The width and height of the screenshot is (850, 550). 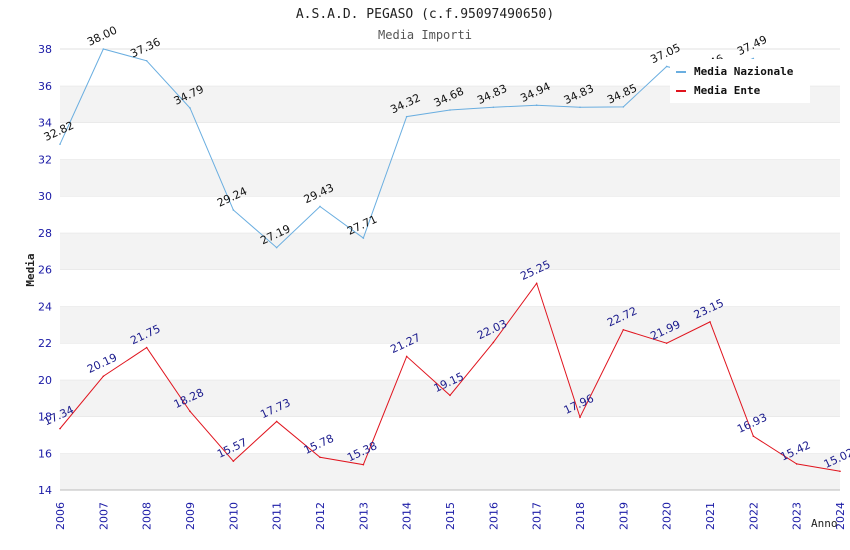 I want to click on y-tick-label: 28, so click(x=45, y=233).